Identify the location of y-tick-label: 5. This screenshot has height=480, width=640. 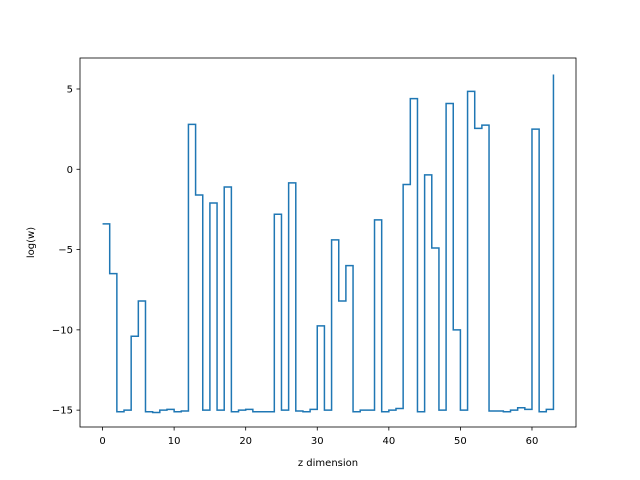
(70, 89).